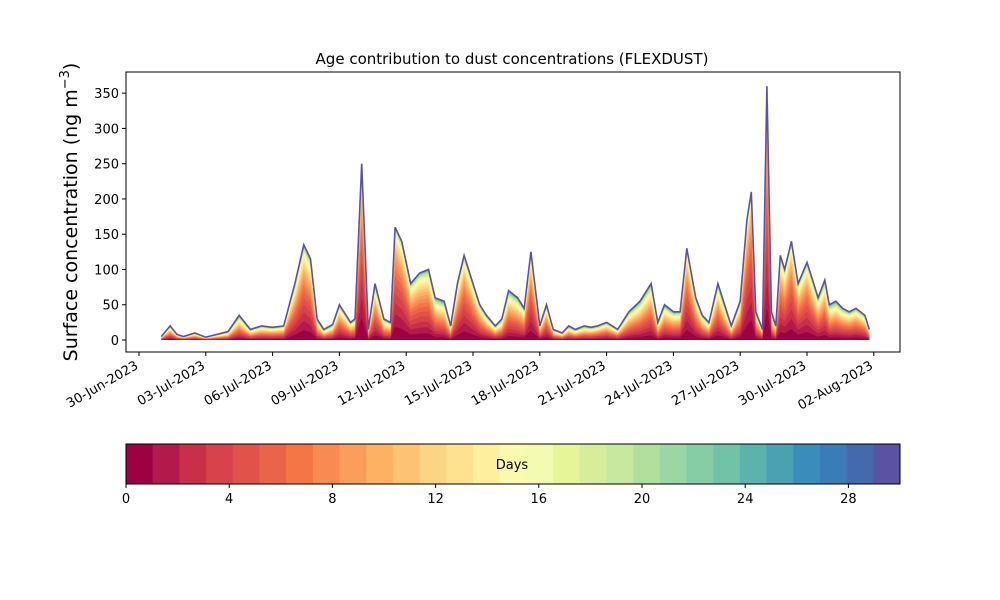  I want to click on y-tick-label: 0, so click(115, 341).